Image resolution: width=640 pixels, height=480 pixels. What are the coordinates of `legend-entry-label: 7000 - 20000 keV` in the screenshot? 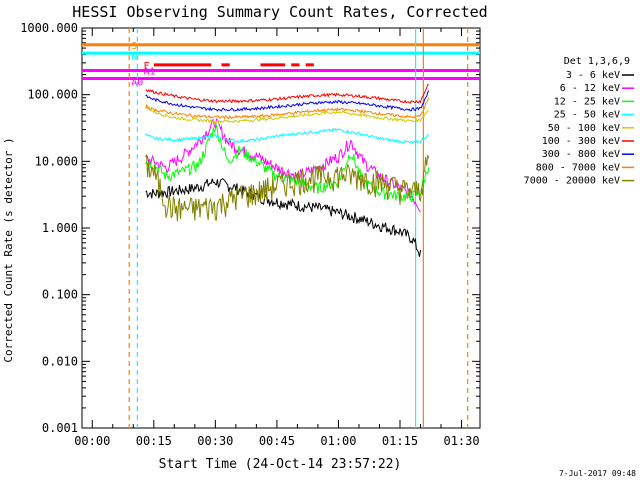 It's located at (572, 181).